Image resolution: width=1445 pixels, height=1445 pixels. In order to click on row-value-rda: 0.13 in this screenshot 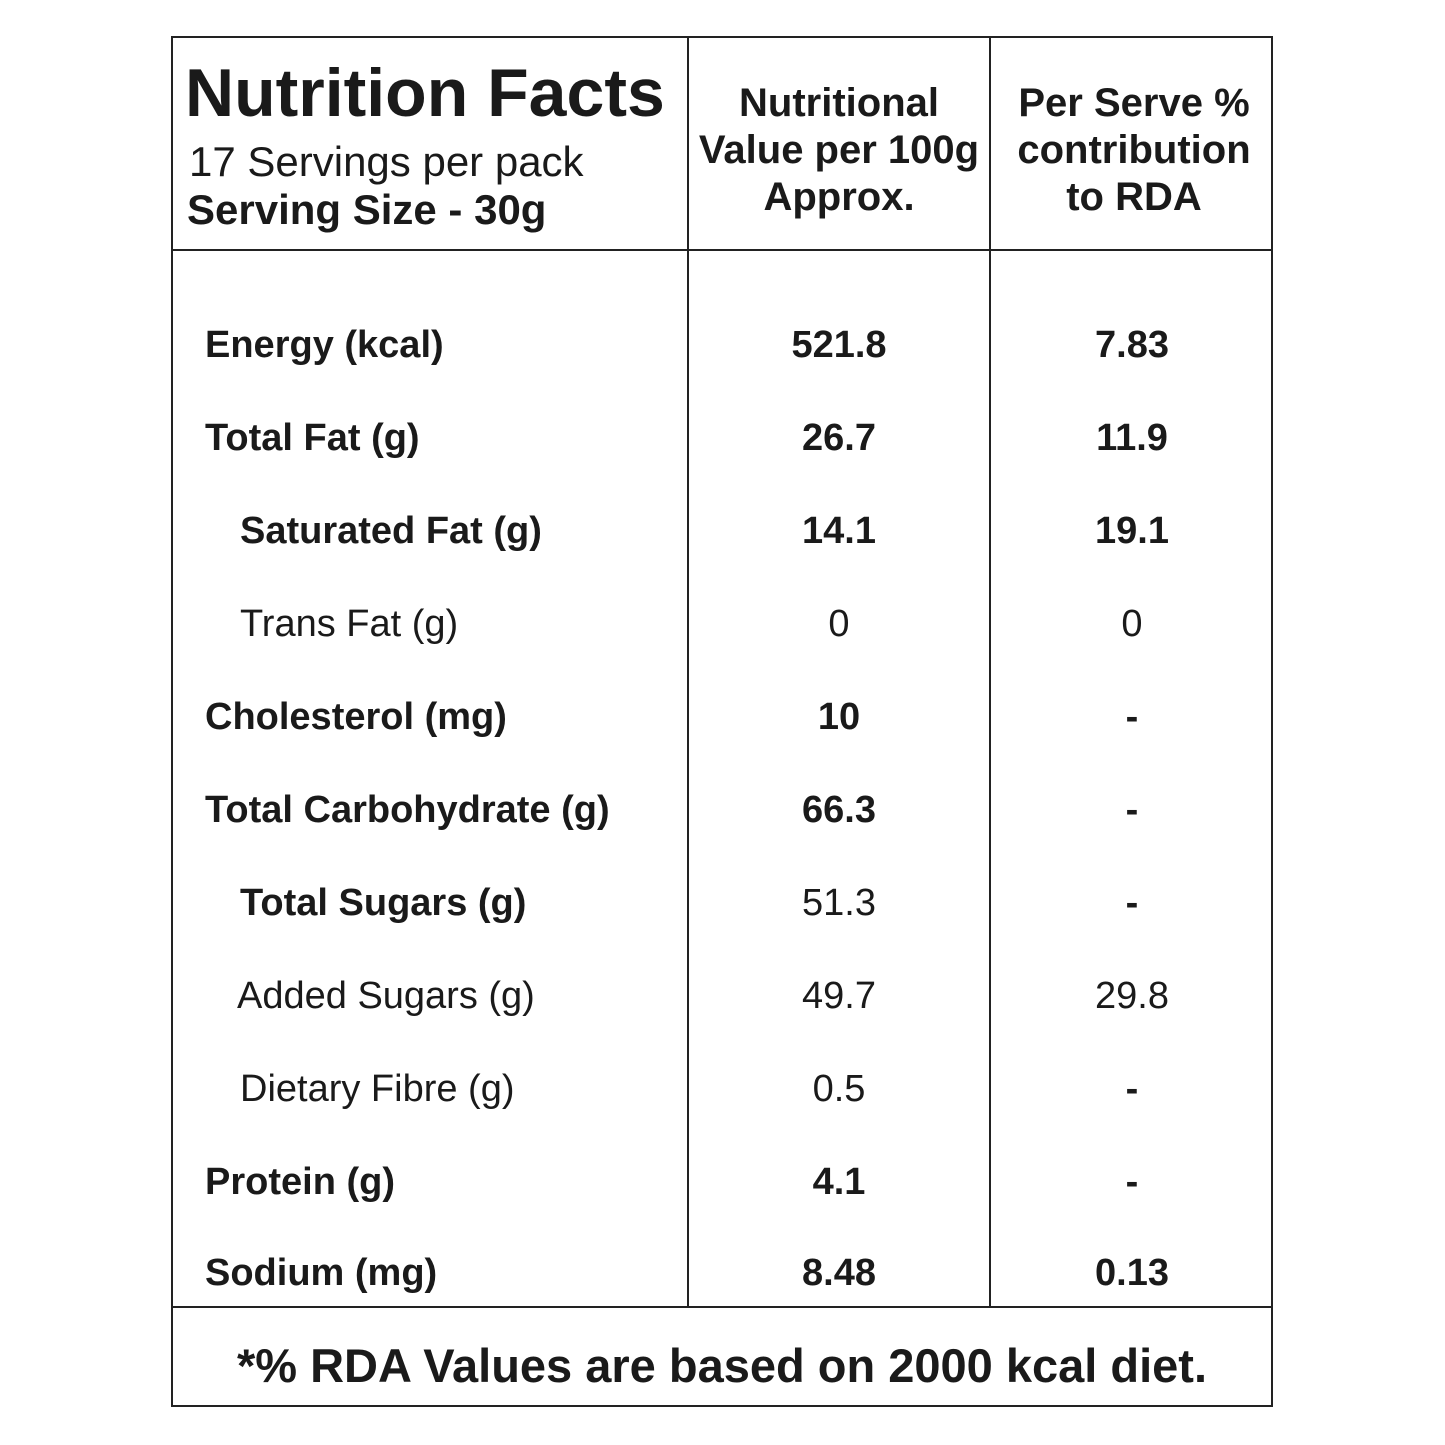, I will do `click(1132, 1273)`.